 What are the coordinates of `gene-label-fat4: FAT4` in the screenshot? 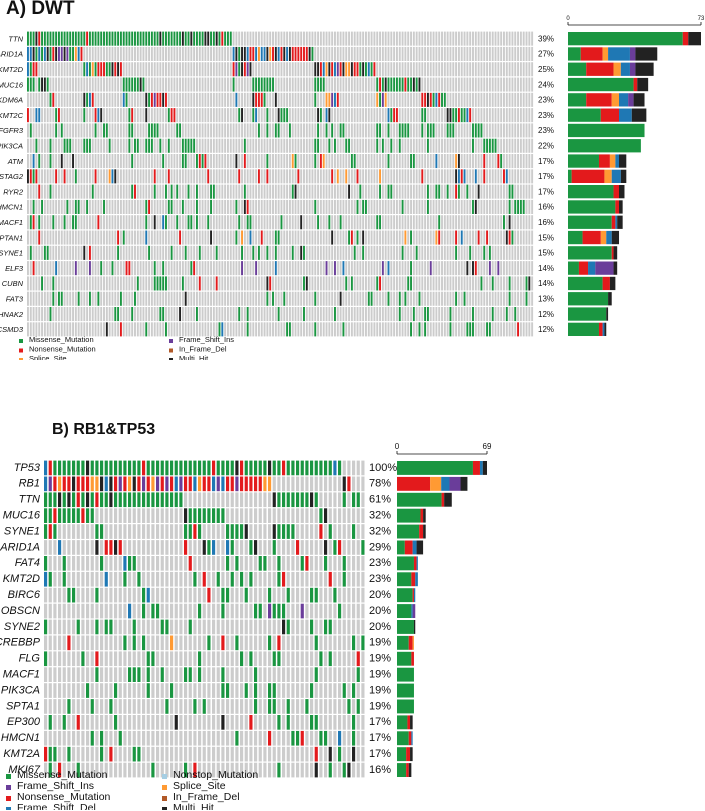 It's located at (27, 563).